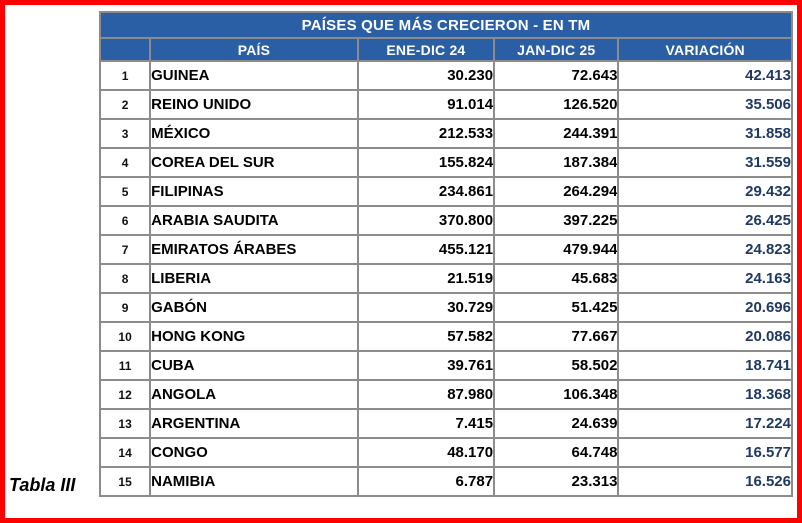 Image resolution: width=802 pixels, height=523 pixels. I want to click on row-rank: 6, so click(125, 220).